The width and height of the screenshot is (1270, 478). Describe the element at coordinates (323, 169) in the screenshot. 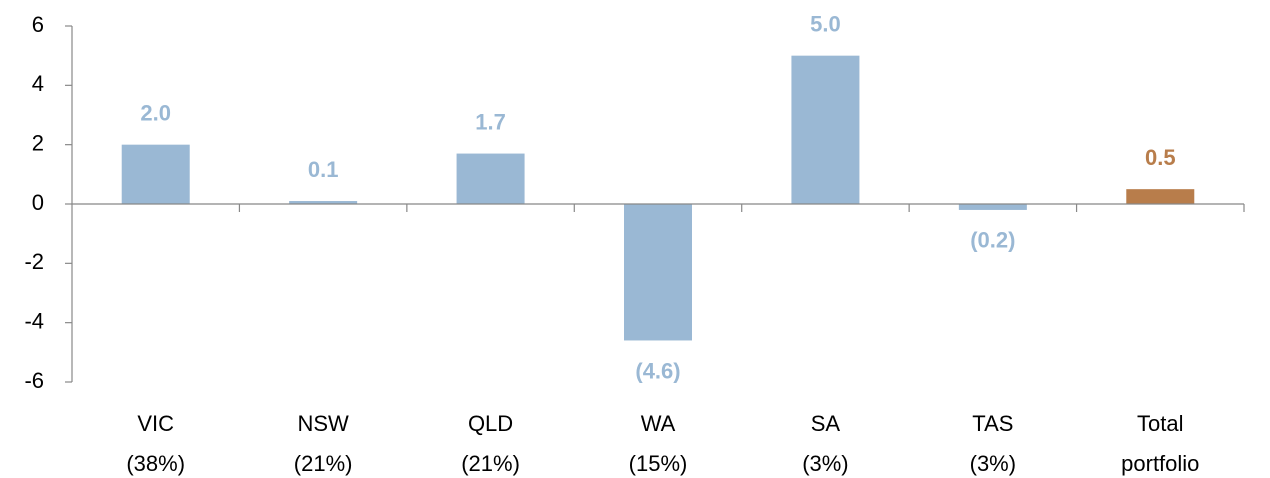

I see `value-label: 0.1` at that location.